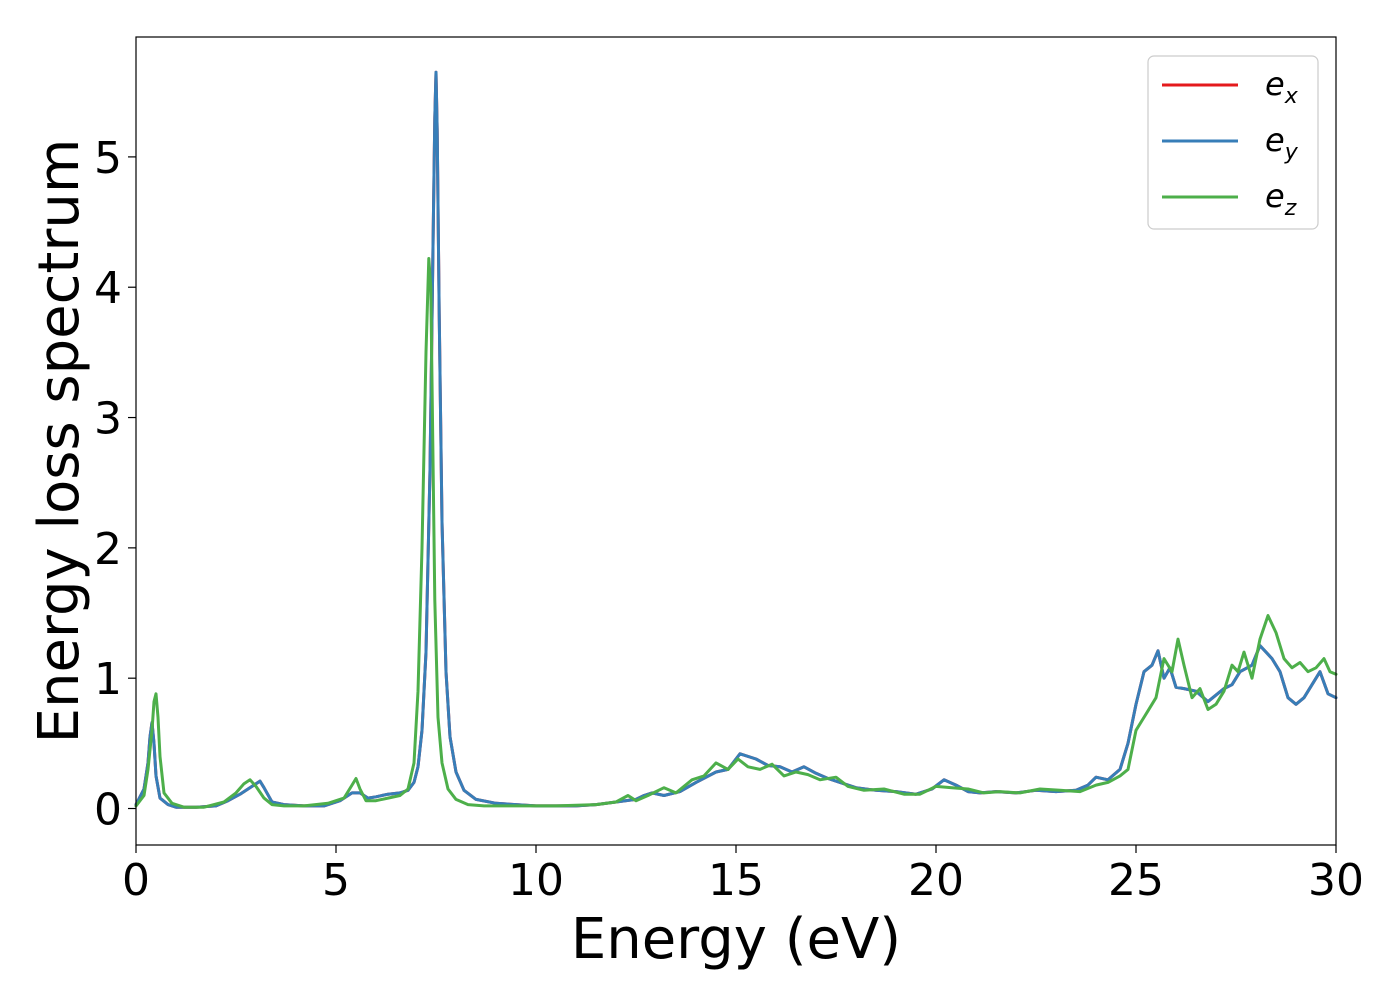 The width and height of the screenshot is (1400, 1000). I want to click on x-axis: 0 5 10 15 20 25 30, so click(743, 875).